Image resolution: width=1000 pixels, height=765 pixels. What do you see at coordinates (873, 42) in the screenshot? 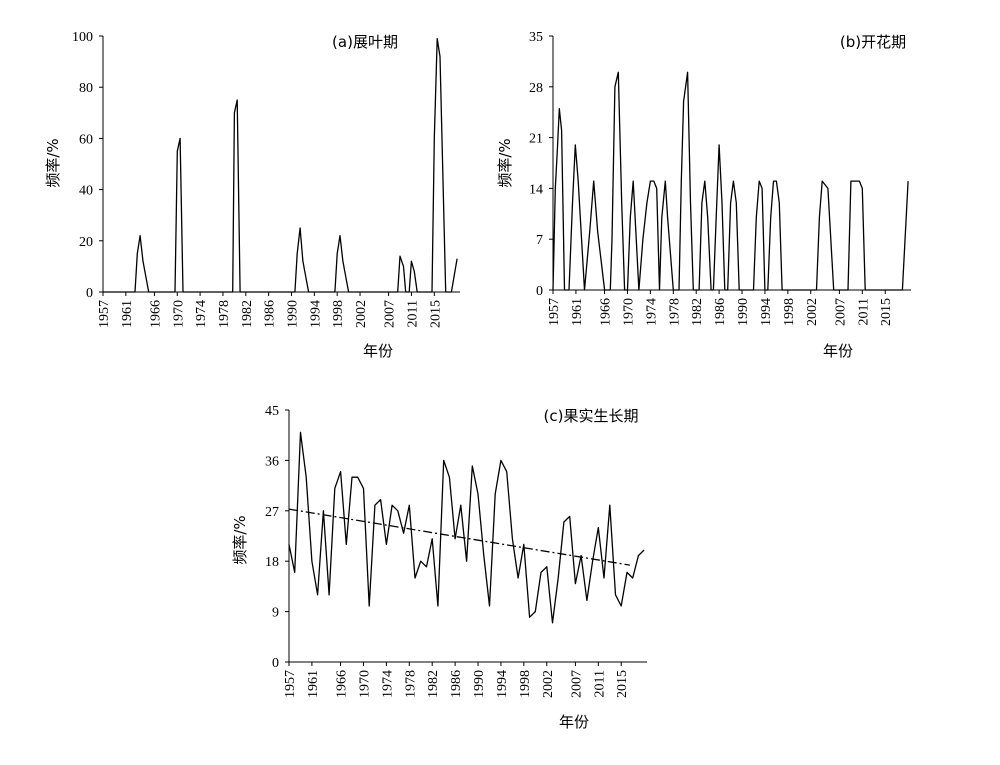
I see `panel-title: (b)开花期` at bounding box center [873, 42].